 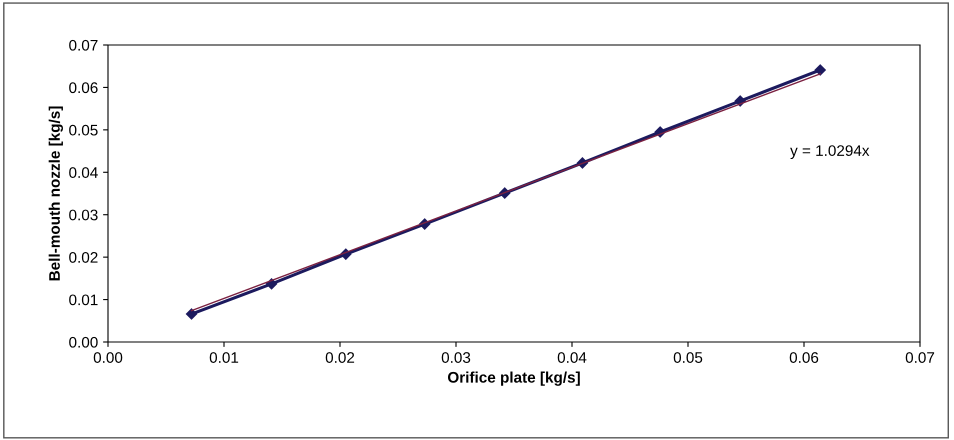 I want to click on x-tick-label: 0.06, so click(x=804, y=357).